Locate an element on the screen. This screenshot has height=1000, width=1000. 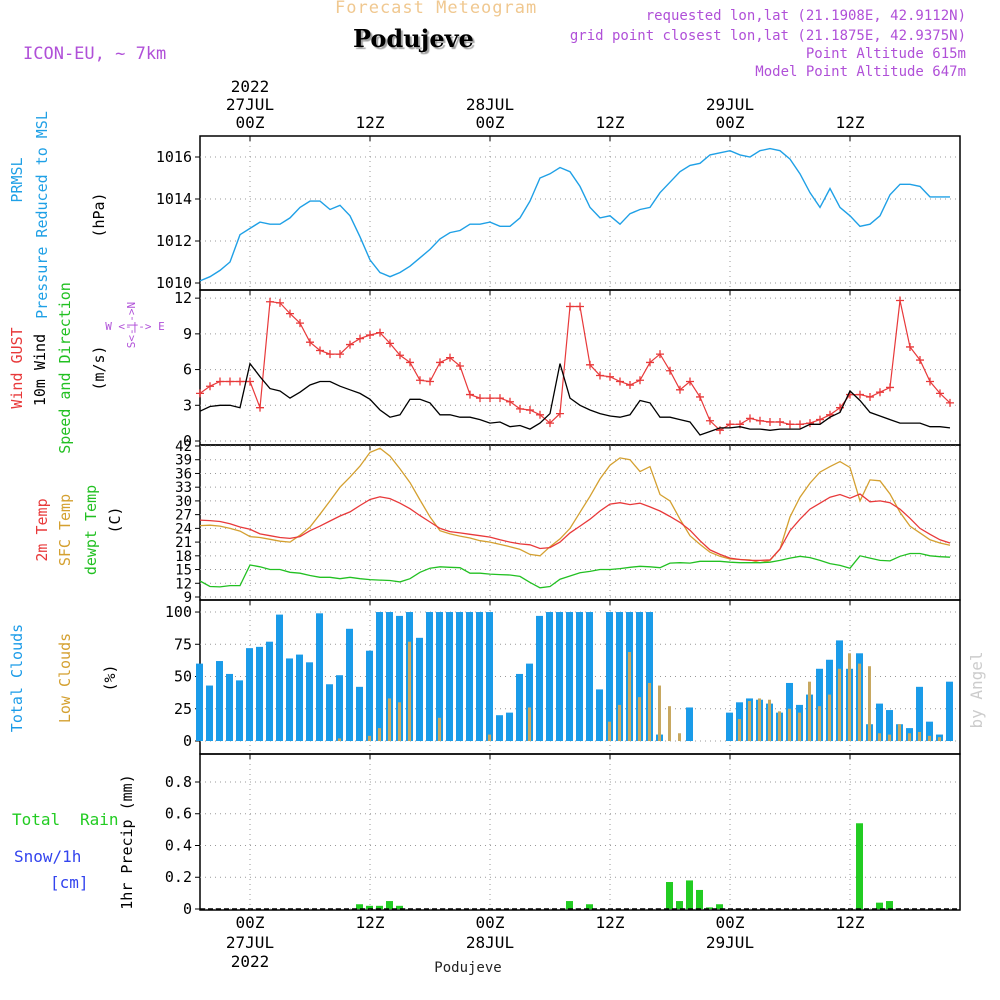
point-altitude: Point Altitude 615m is located at coordinates (885, 54).